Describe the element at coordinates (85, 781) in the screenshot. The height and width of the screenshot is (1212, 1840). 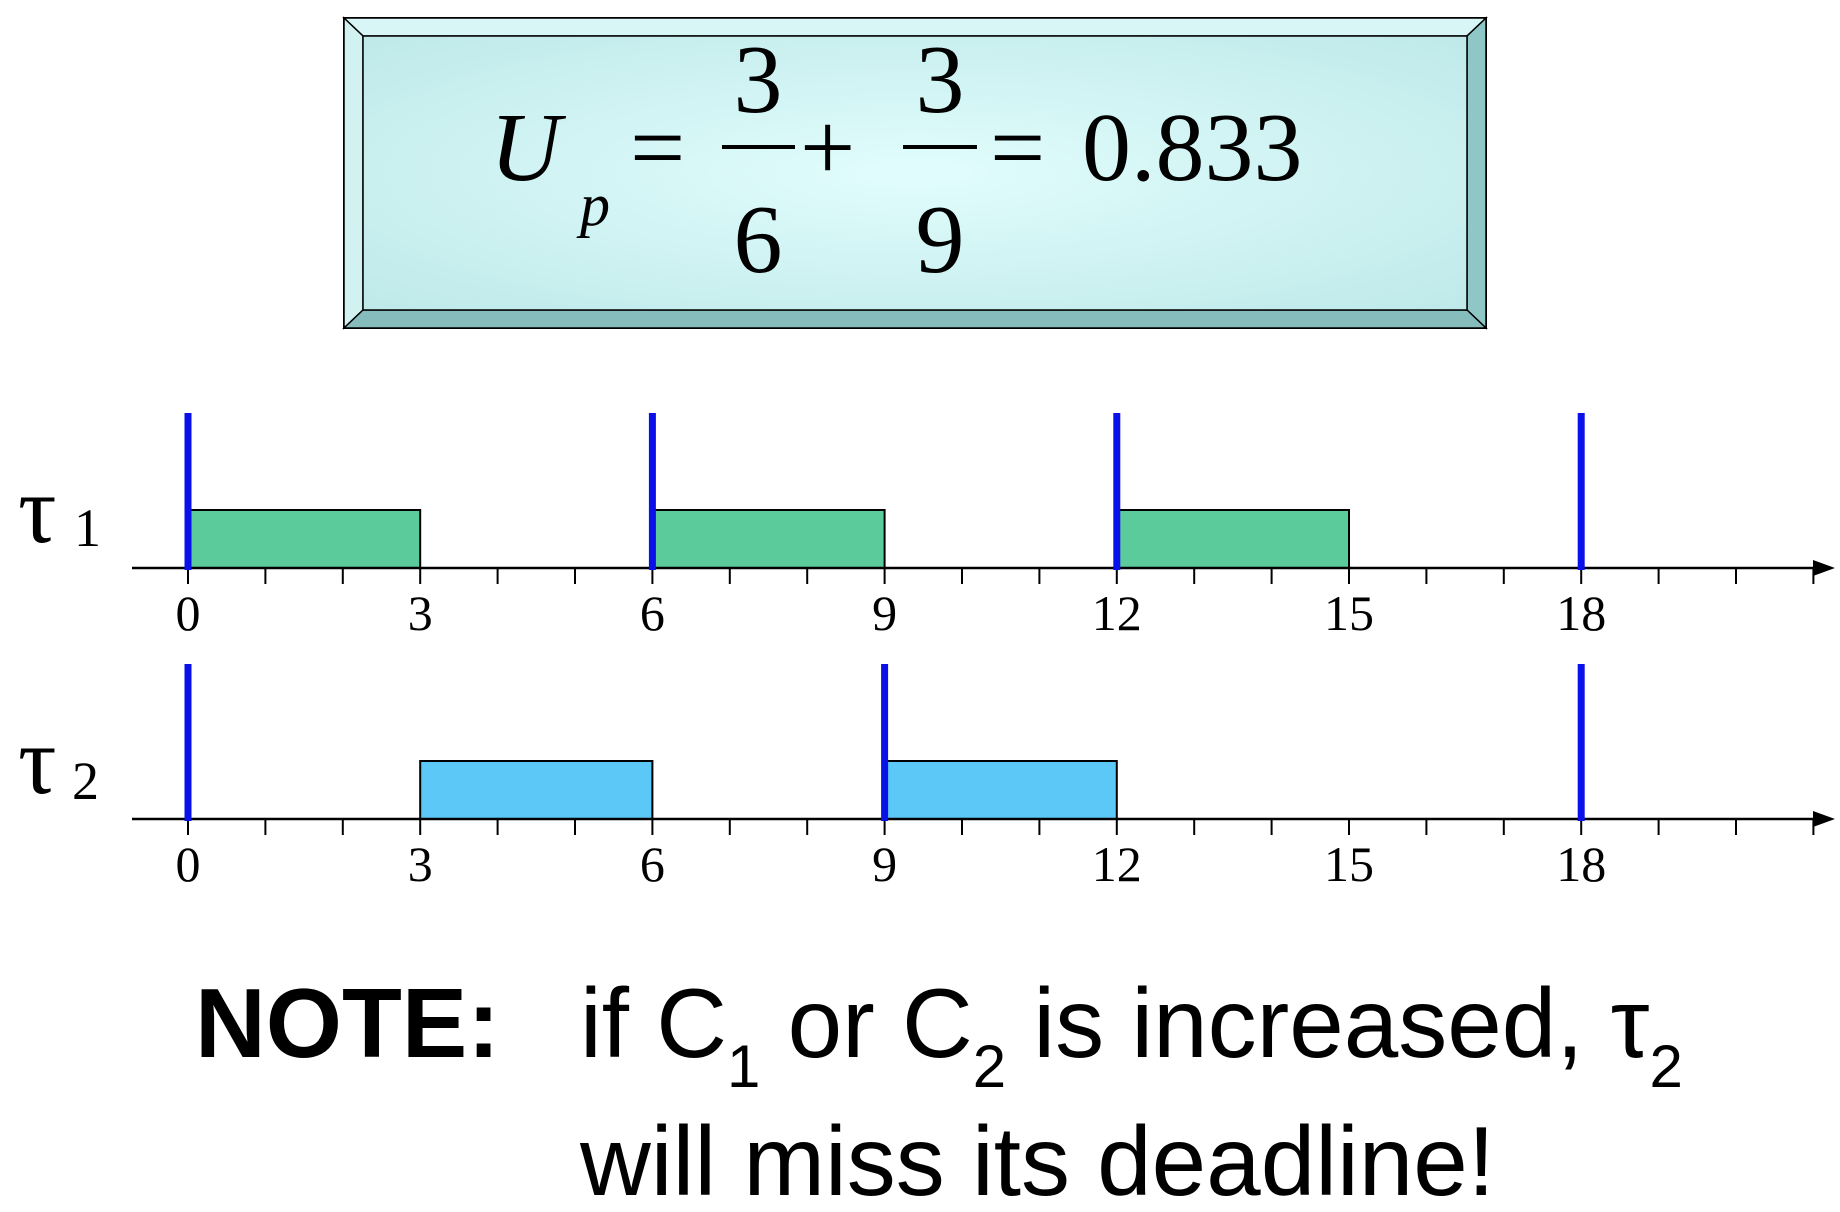
I see `task-2-subscript: 2` at that location.